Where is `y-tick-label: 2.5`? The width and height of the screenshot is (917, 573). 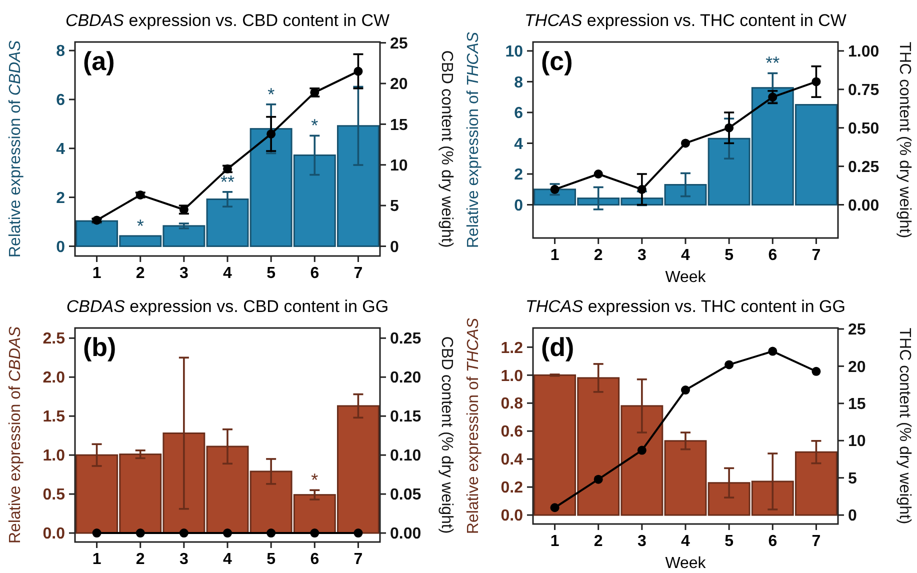
y-tick-label: 2.5 is located at coordinates (54, 339).